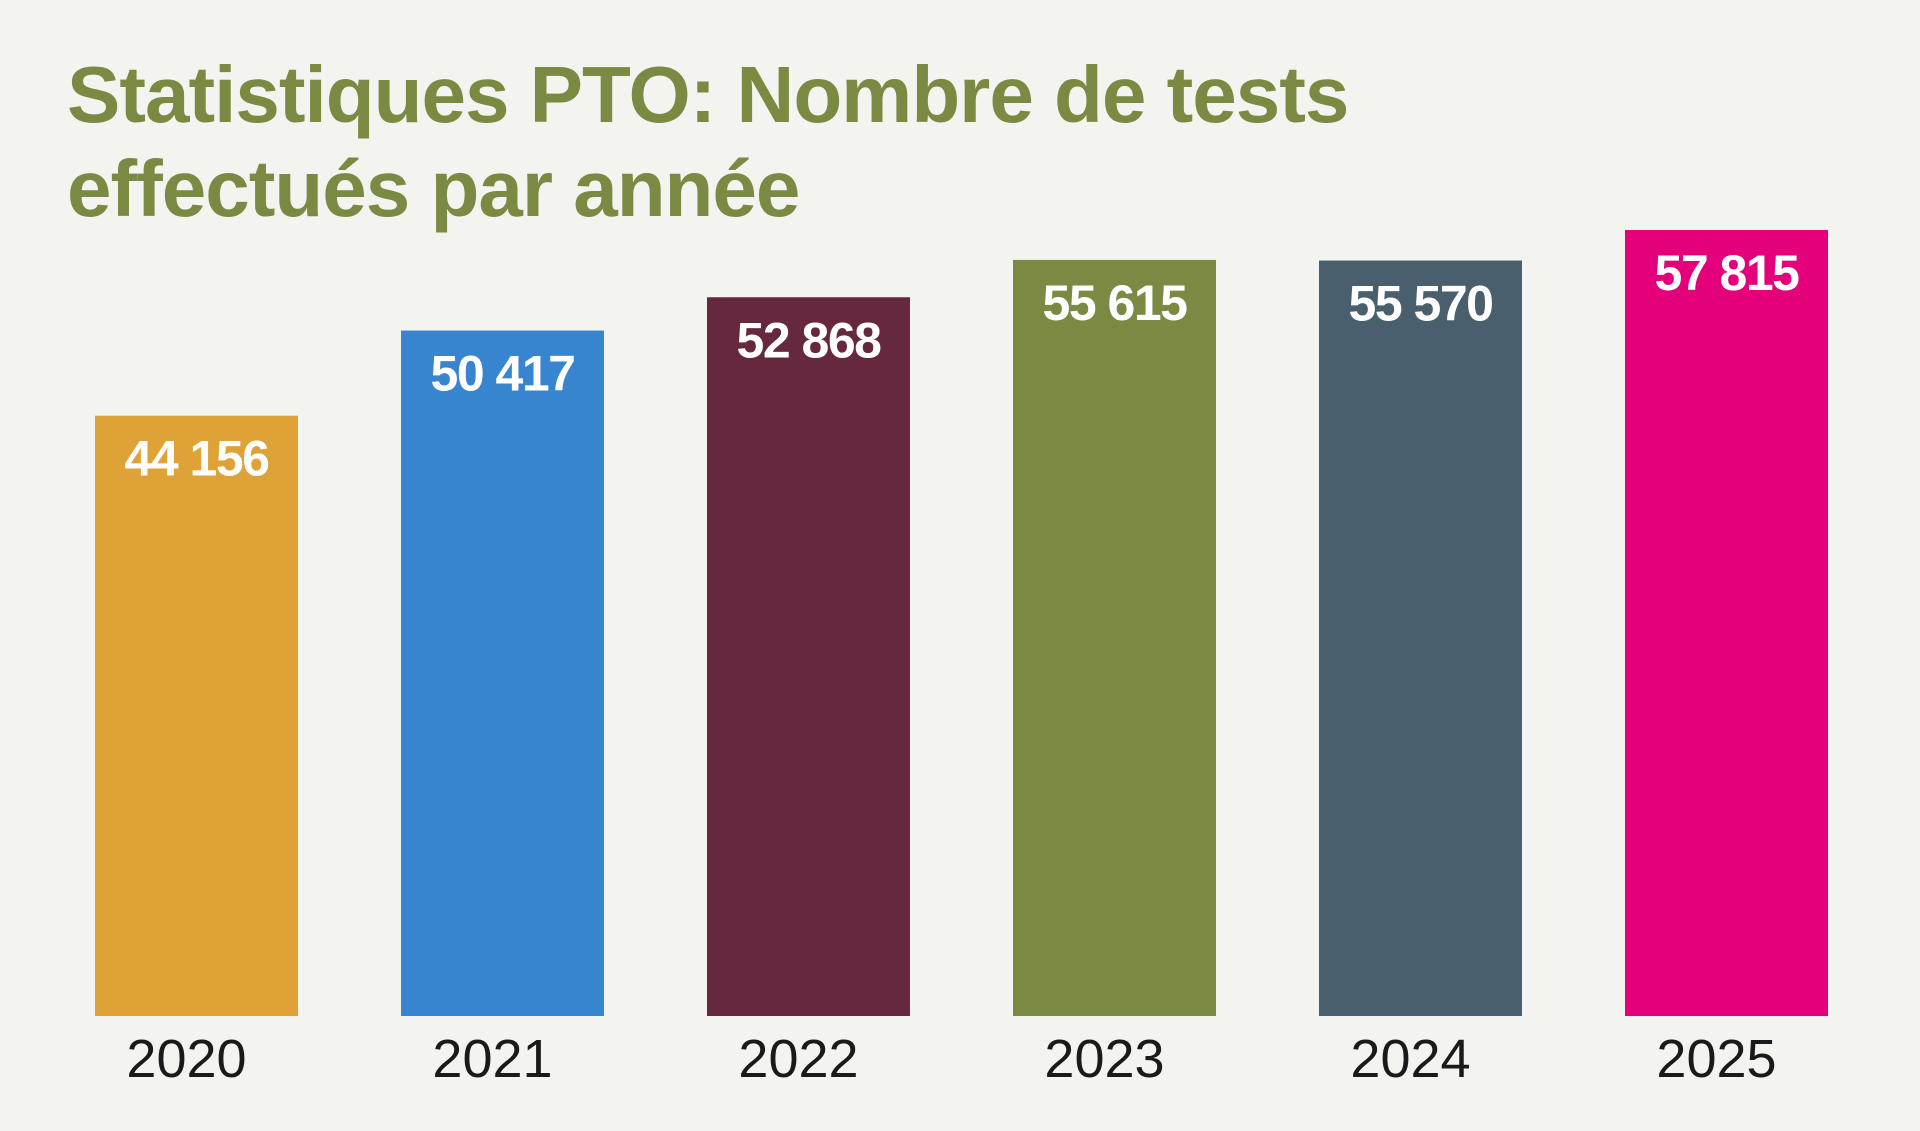 The width and height of the screenshot is (1920, 1131). Describe the element at coordinates (808, 657) in the screenshot. I see `bar-2022` at that location.